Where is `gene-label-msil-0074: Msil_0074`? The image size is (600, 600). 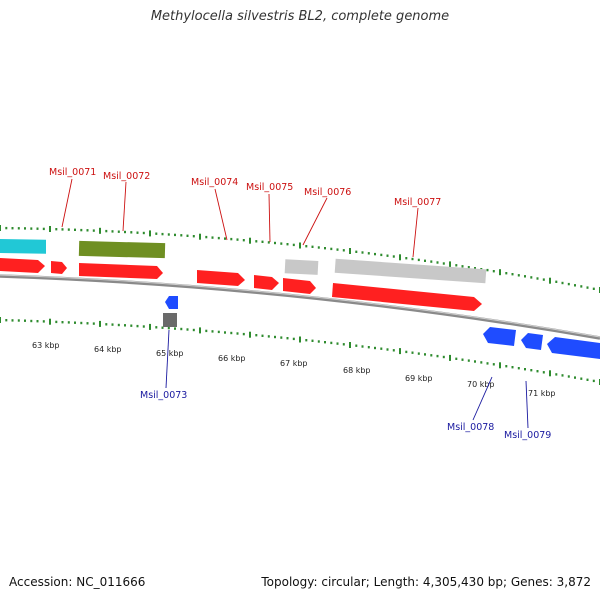 gene-label-msil-0074: Msil_0074 is located at coordinates (214, 182).